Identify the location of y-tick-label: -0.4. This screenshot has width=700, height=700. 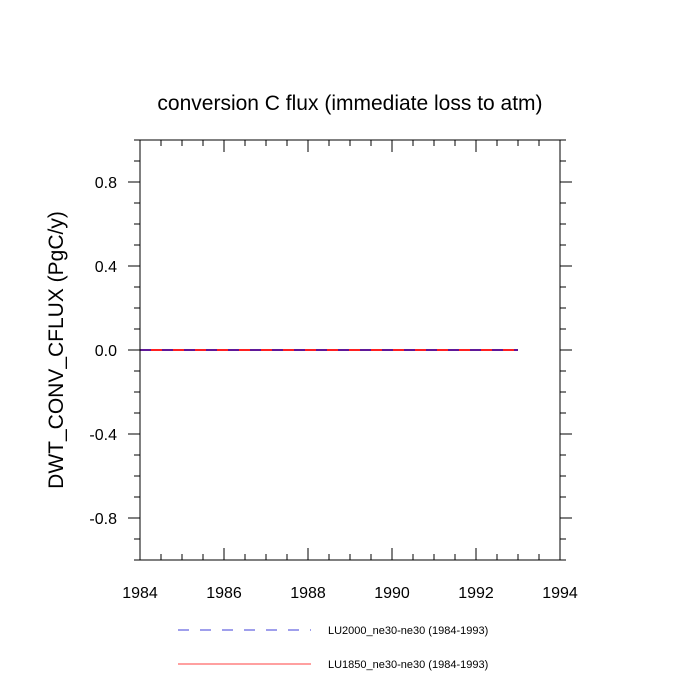
(103, 435).